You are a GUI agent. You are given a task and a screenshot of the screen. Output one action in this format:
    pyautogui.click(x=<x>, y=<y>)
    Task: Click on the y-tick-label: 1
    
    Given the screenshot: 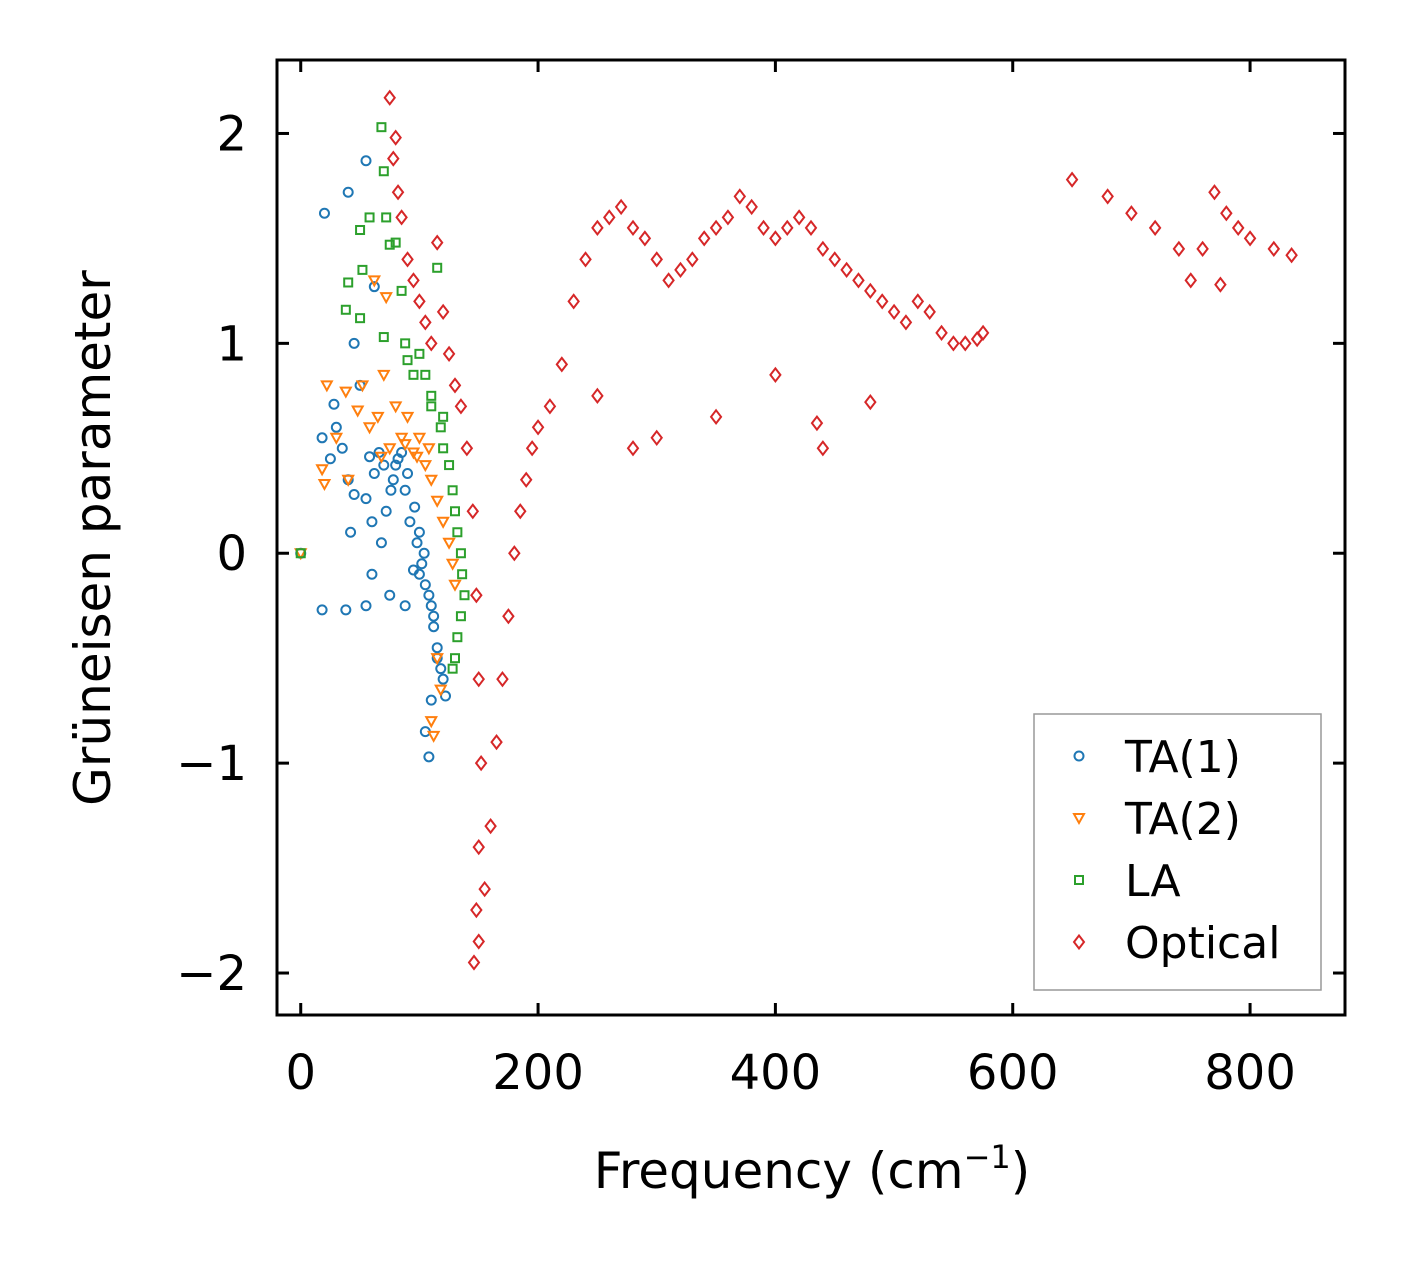 What is the action you would take?
    pyautogui.click(x=231, y=344)
    